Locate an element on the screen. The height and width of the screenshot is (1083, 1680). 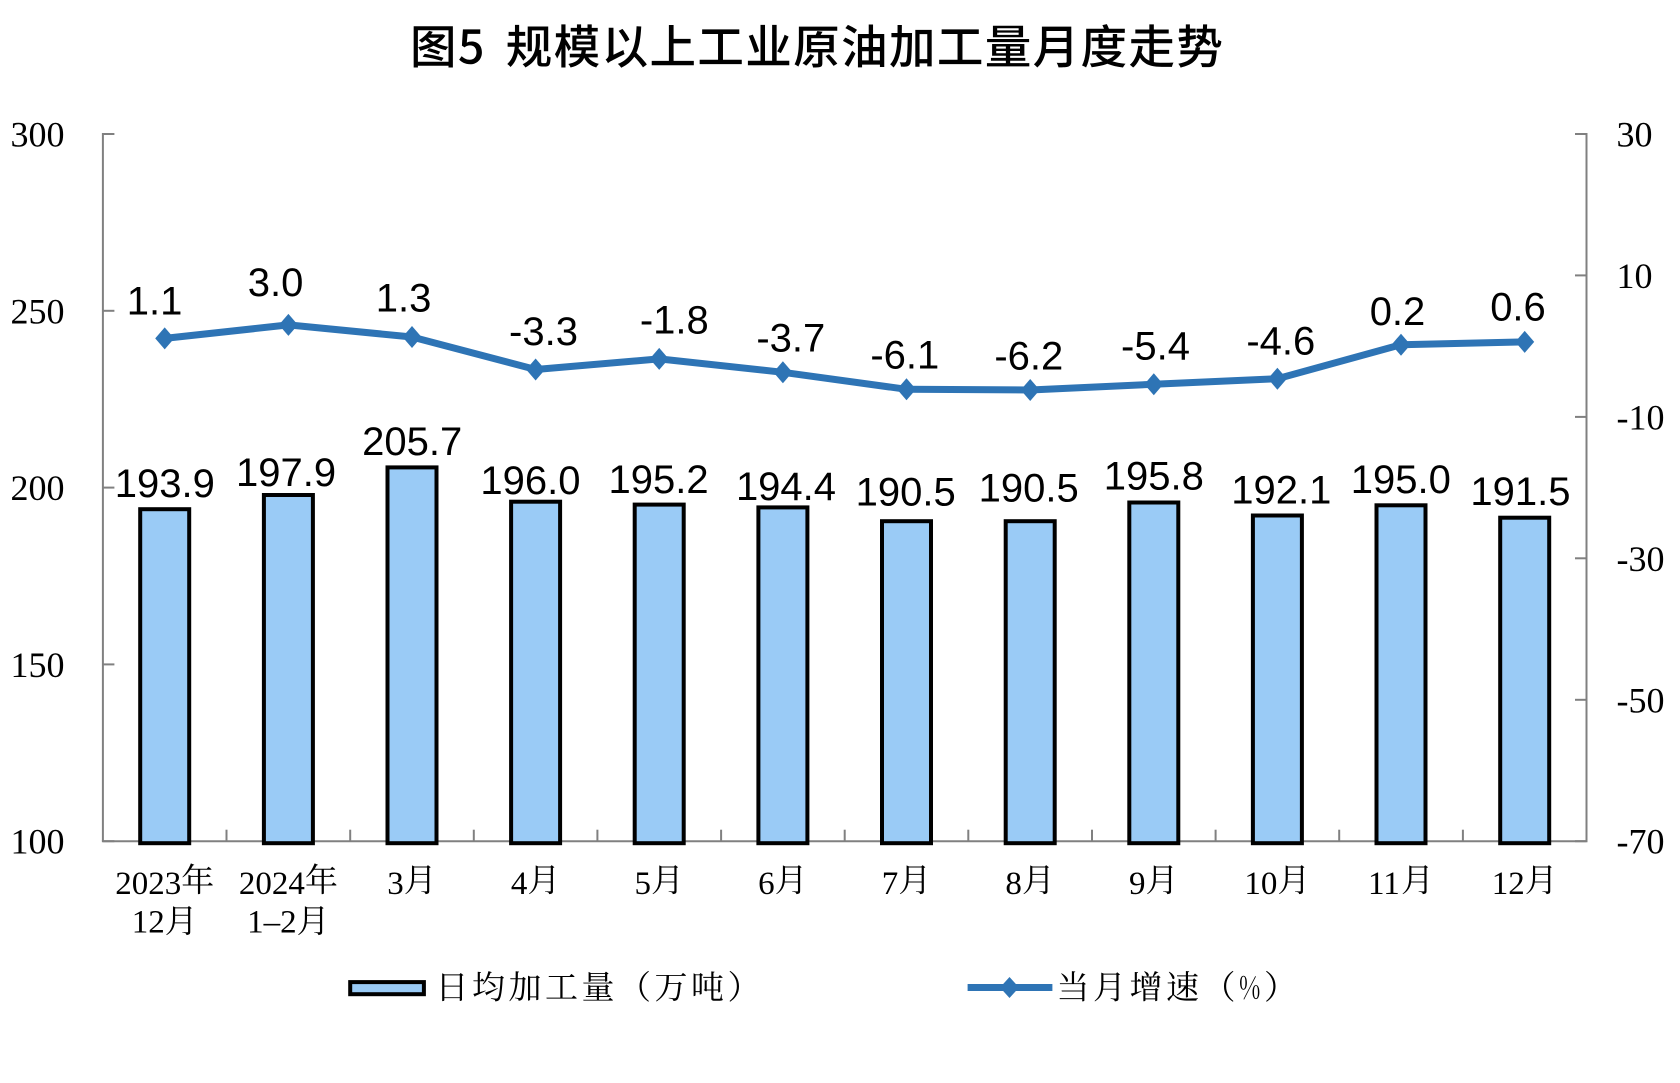
svg-text: 5 is located at coordinates (643, 884).